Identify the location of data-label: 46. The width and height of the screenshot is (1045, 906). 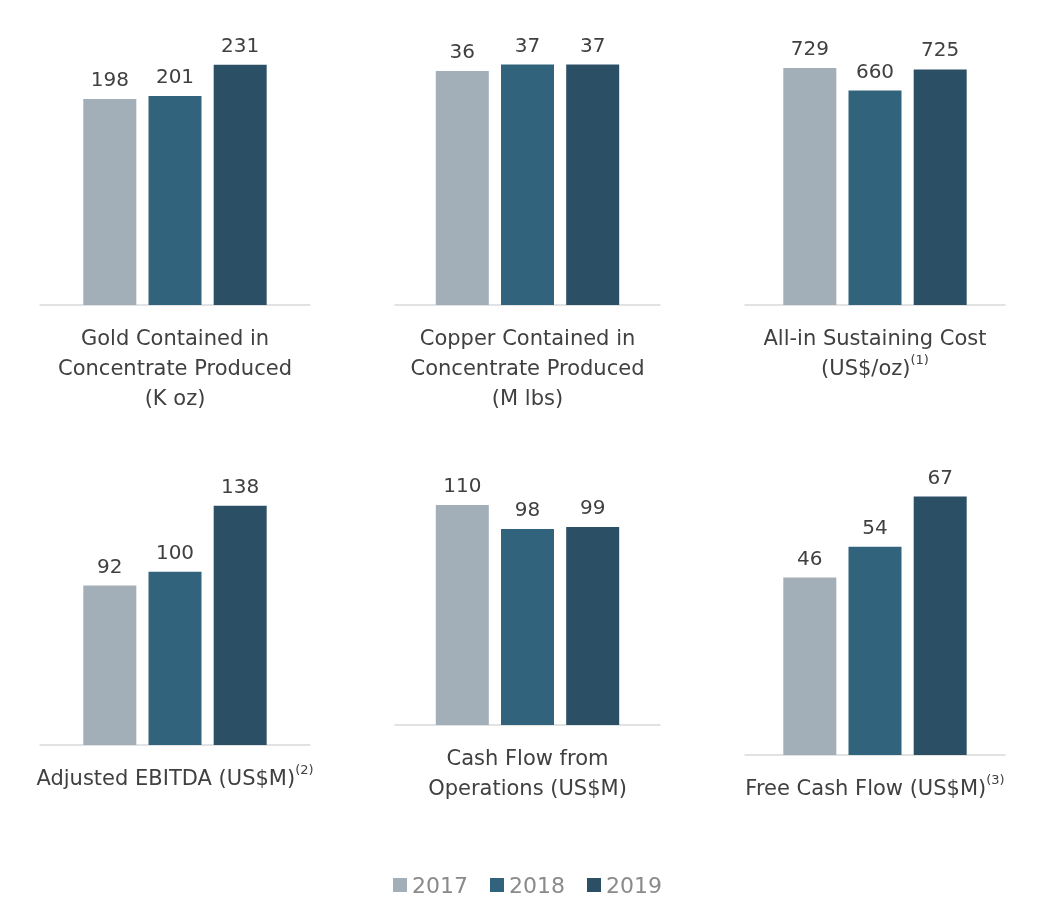
(810, 557).